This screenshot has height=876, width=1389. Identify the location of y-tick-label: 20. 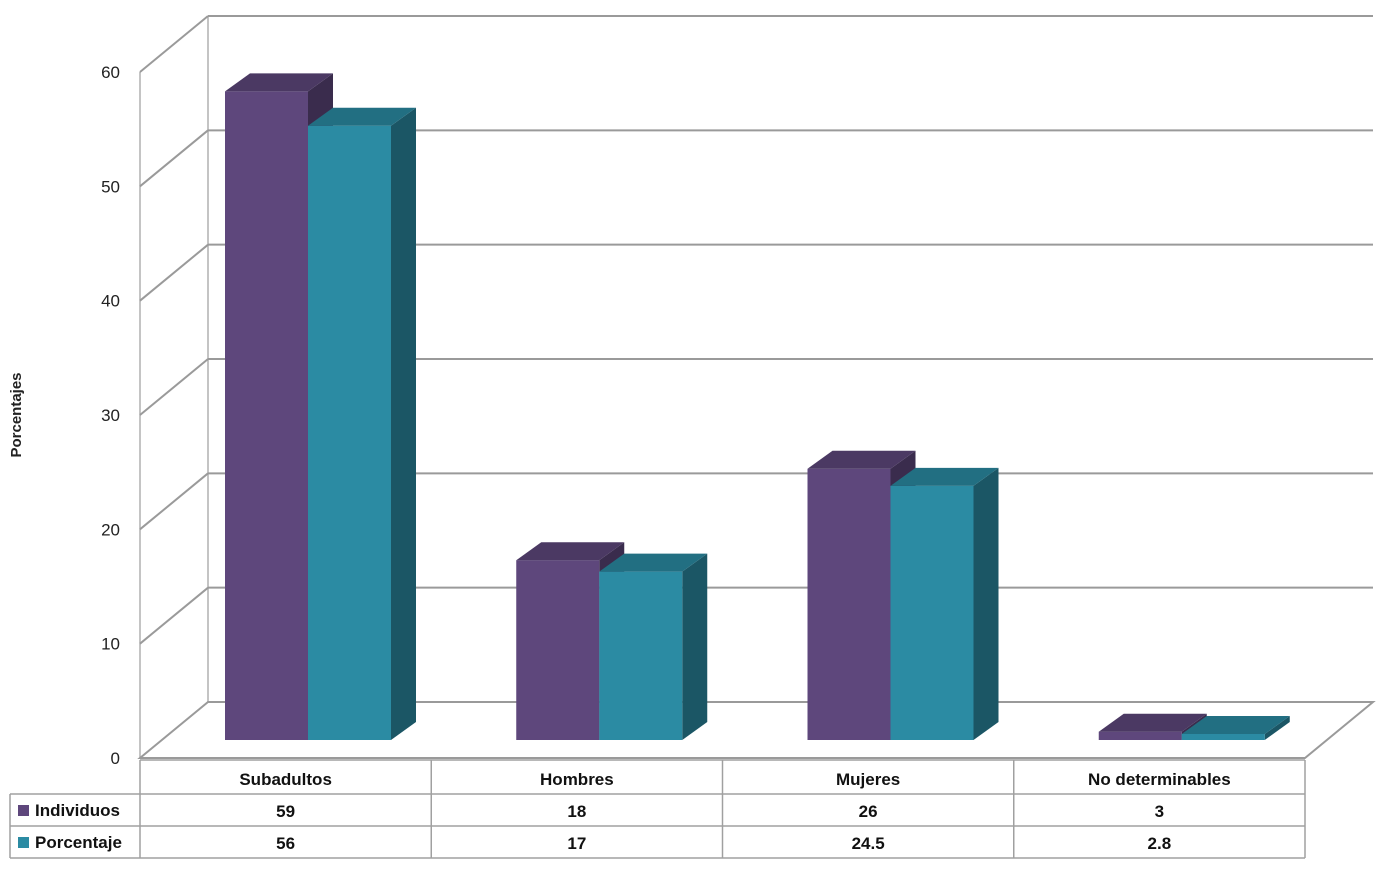
(110, 529).